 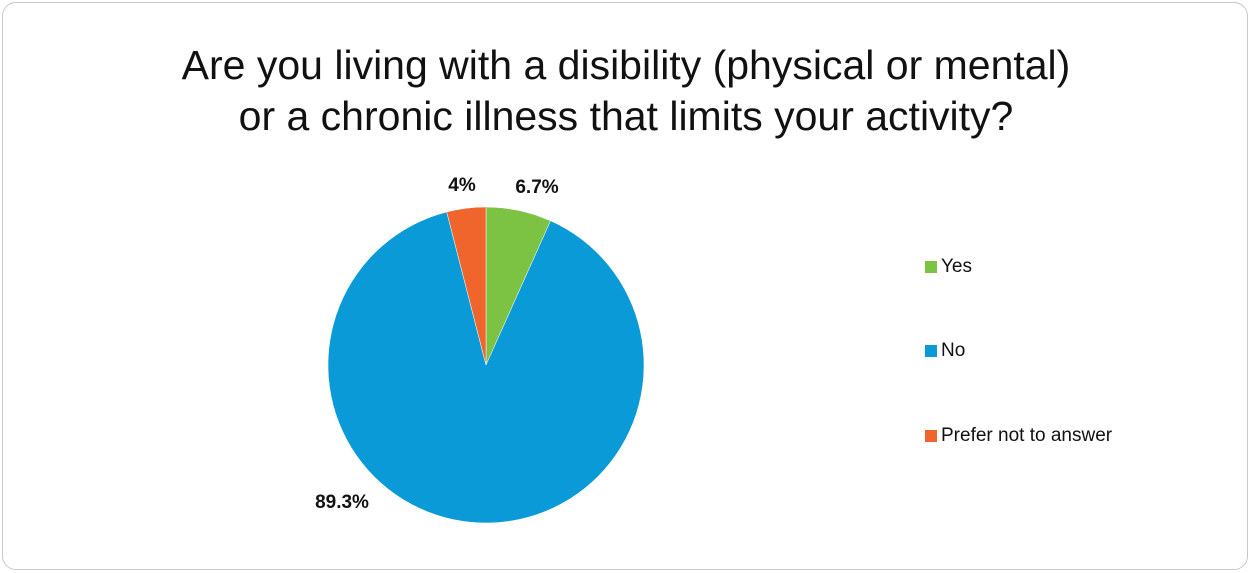 I want to click on pie-slice-prefer-not, so click(x=466, y=286).